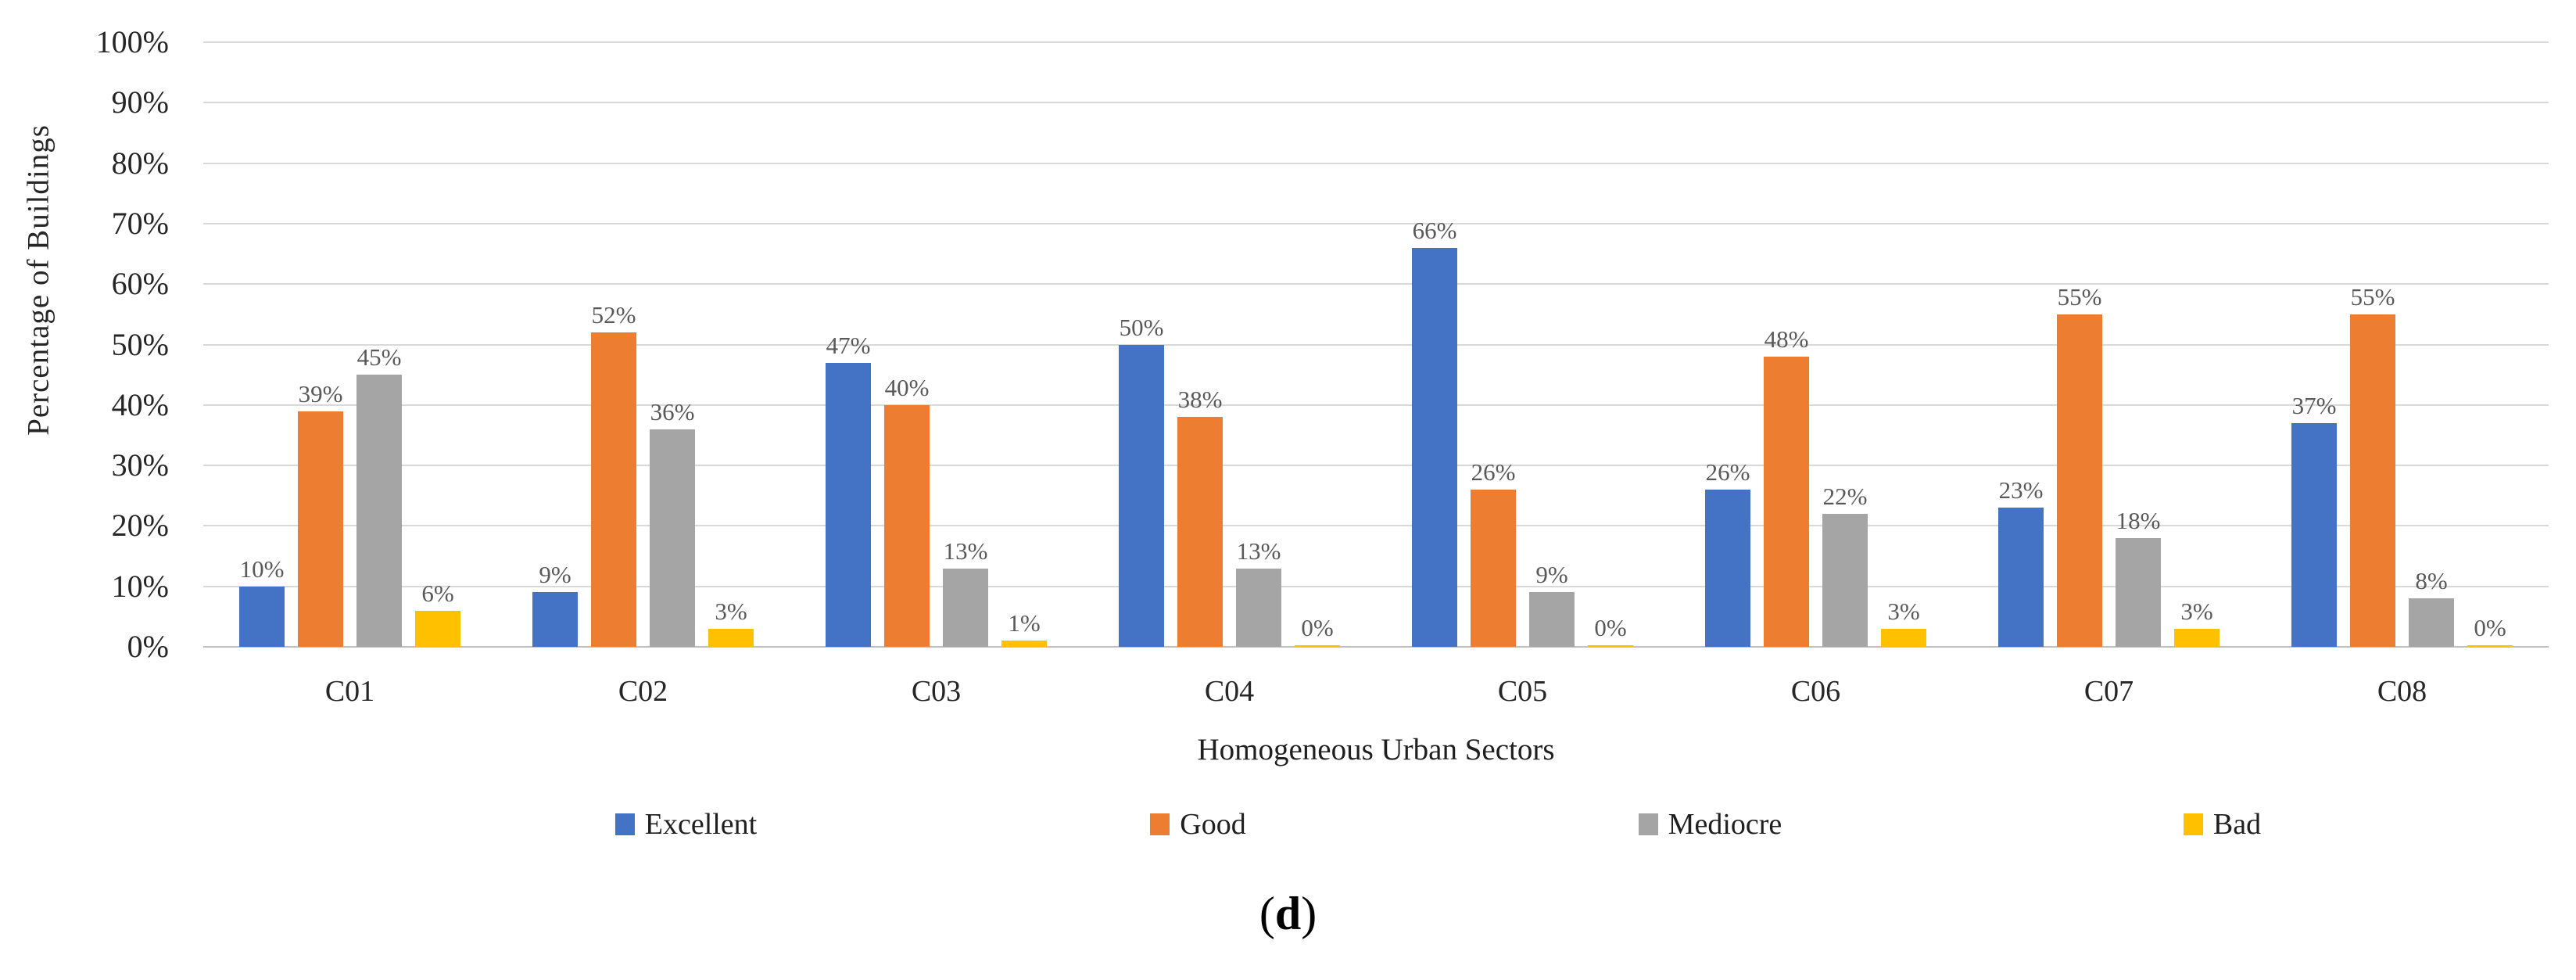 This screenshot has height=980, width=2576. I want to click on bar-good-c02: 52%, so click(613, 475).